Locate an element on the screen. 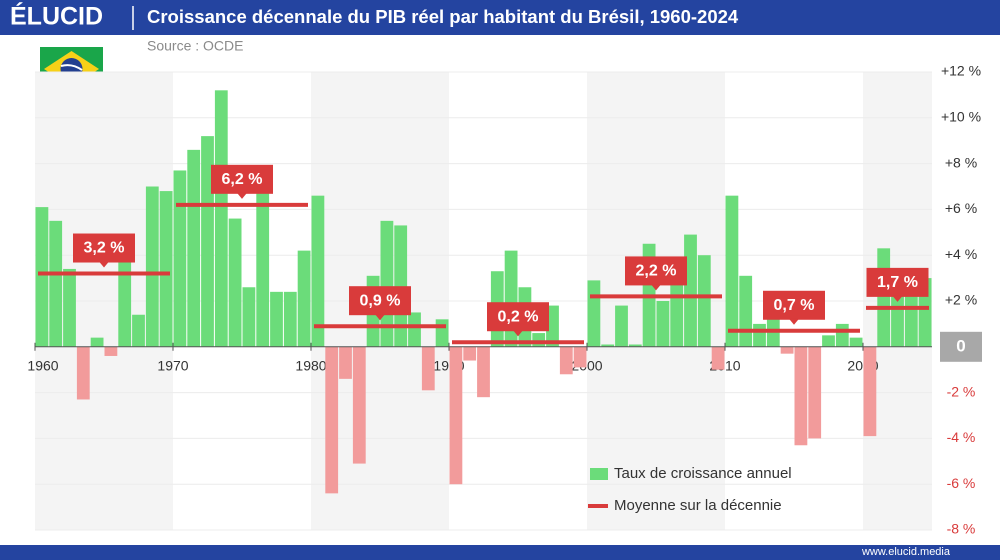  y-tick-label: +10 % is located at coordinates (961, 117).